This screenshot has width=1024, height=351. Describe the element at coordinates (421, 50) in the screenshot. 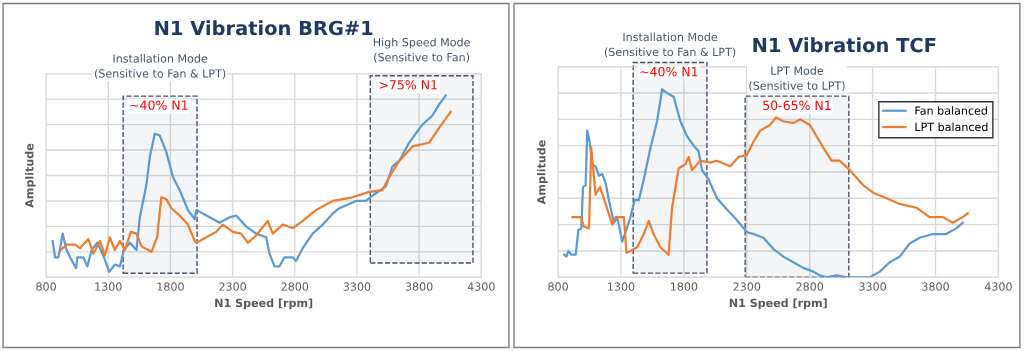

I see `text: High Speed Mode (Sensitive to Fan)` at that location.